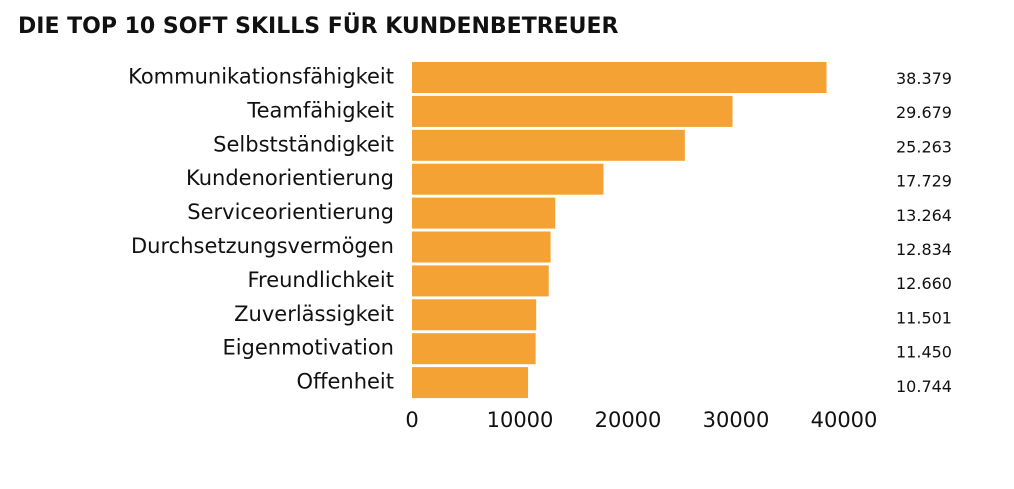 This screenshot has height=489, width=1014. What do you see at coordinates (924, 249) in the screenshot?
I see `value-label: 12.834` at bounding box center [924, 249].